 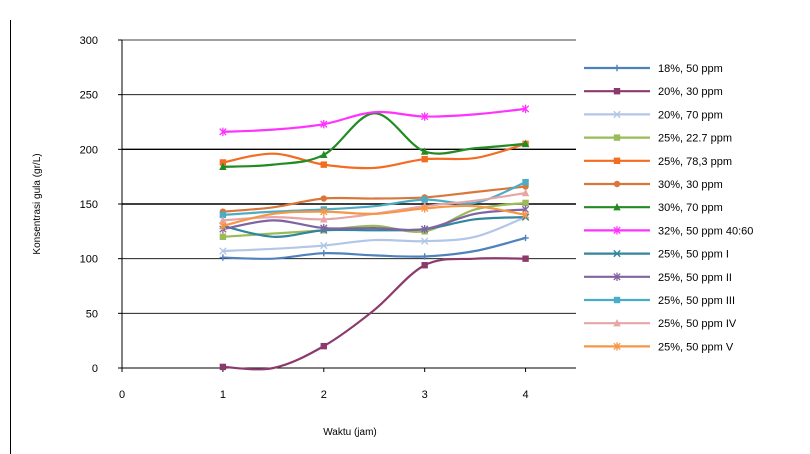 I want to click on legend-item-4: 25%, 78,3 ppm, so click(x=658, y=162).